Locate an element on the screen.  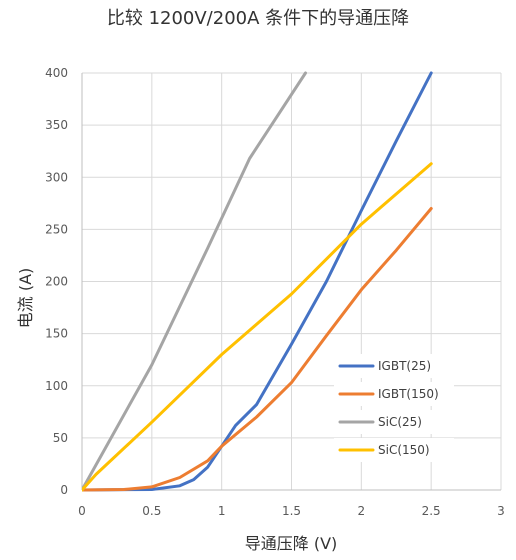
x-tick-label: 1.5 is located at coordinates (291, 511).